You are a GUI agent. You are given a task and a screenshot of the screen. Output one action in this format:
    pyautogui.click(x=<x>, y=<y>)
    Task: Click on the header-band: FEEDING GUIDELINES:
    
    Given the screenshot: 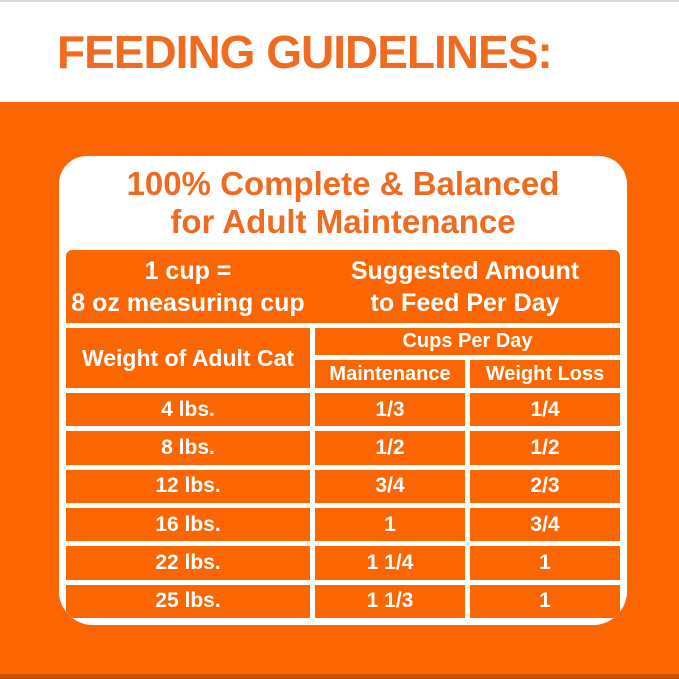 What is the action you would take?
    pyautogui.click(x=339, y=52)
    